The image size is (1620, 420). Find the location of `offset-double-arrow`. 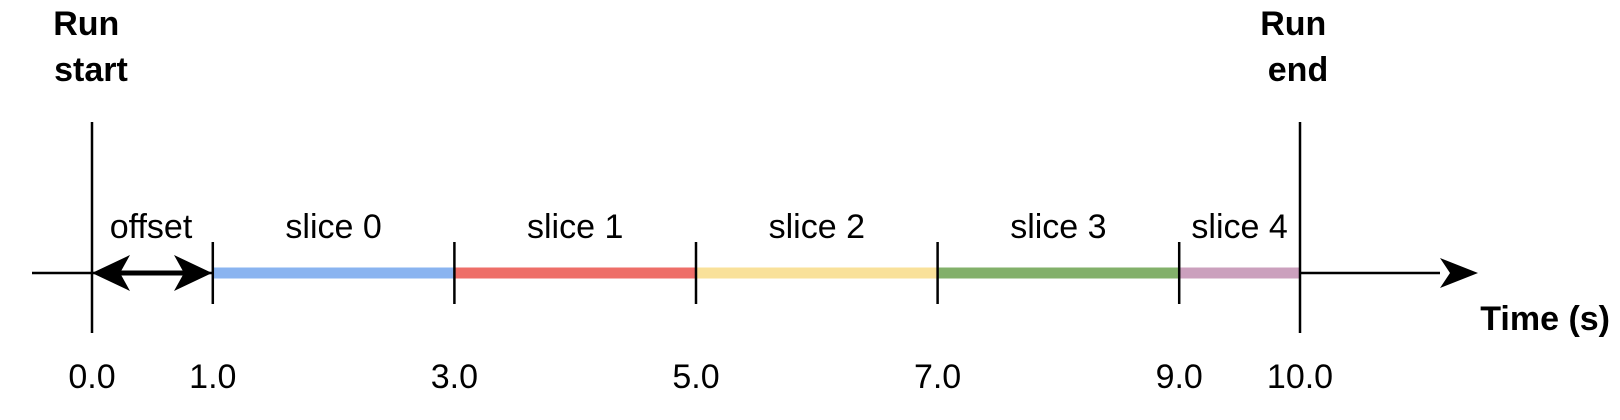

offset-double-arrow is located at coordinates (152, 273).